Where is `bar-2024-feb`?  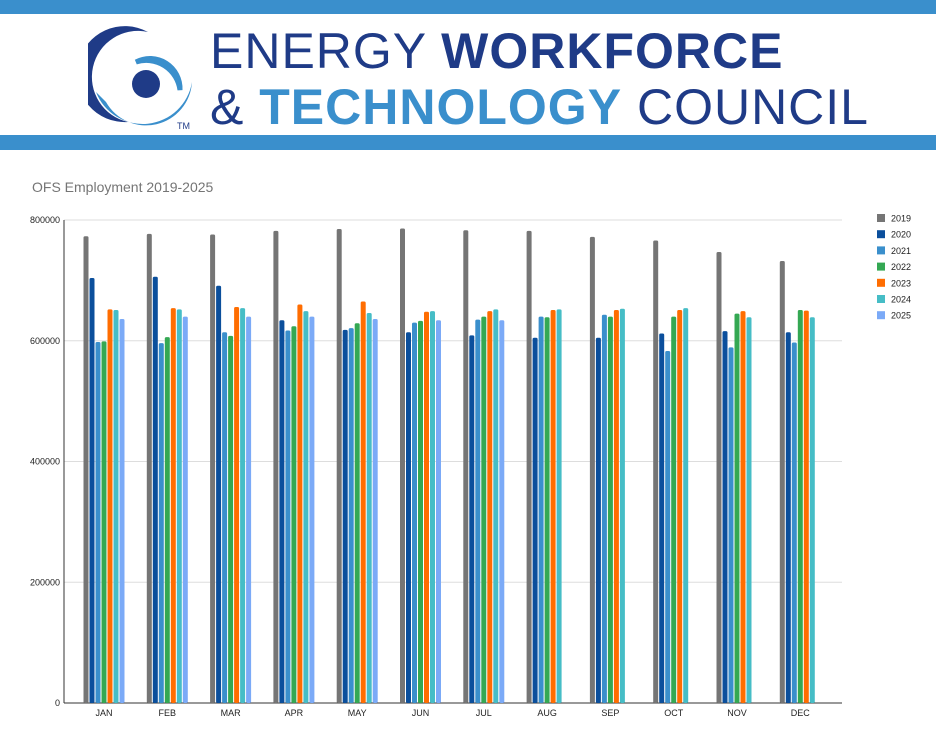
bar-2024-feb is located at coordinates (179, 506).